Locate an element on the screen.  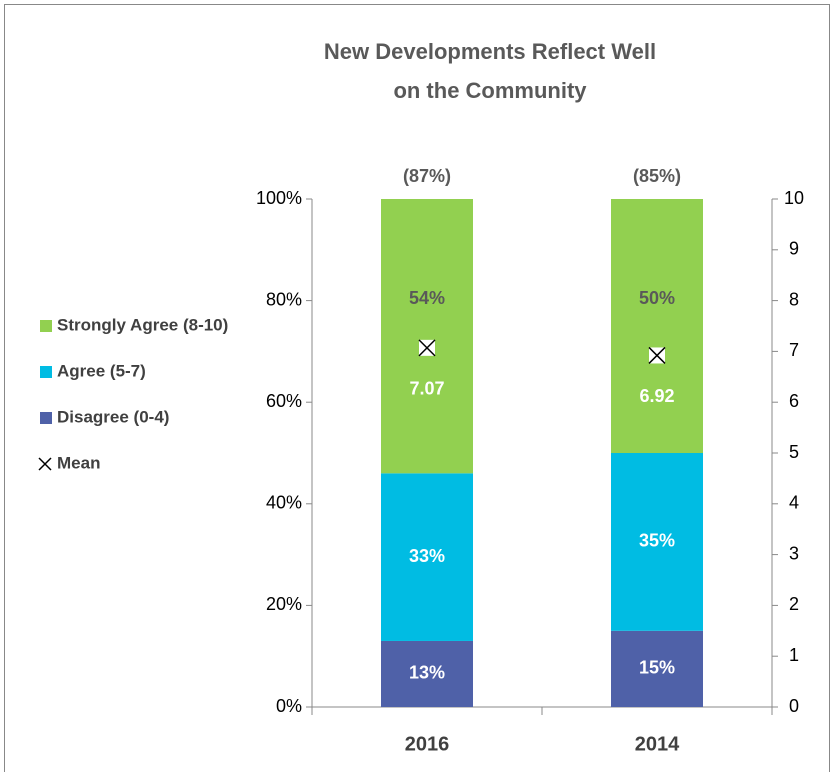
chart-title: New Developments Reflect Well is located at coordinates (490, 51).